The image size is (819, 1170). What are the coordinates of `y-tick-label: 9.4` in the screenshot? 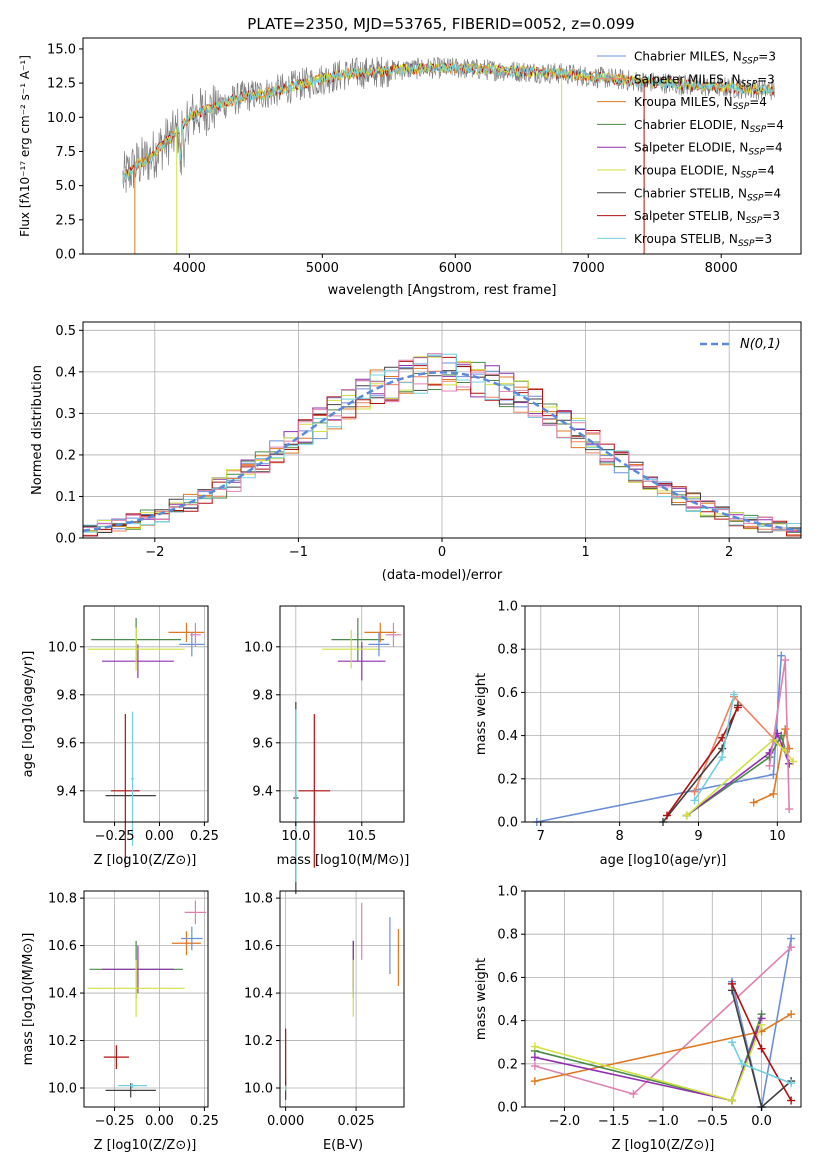 It's located at (262, 791).